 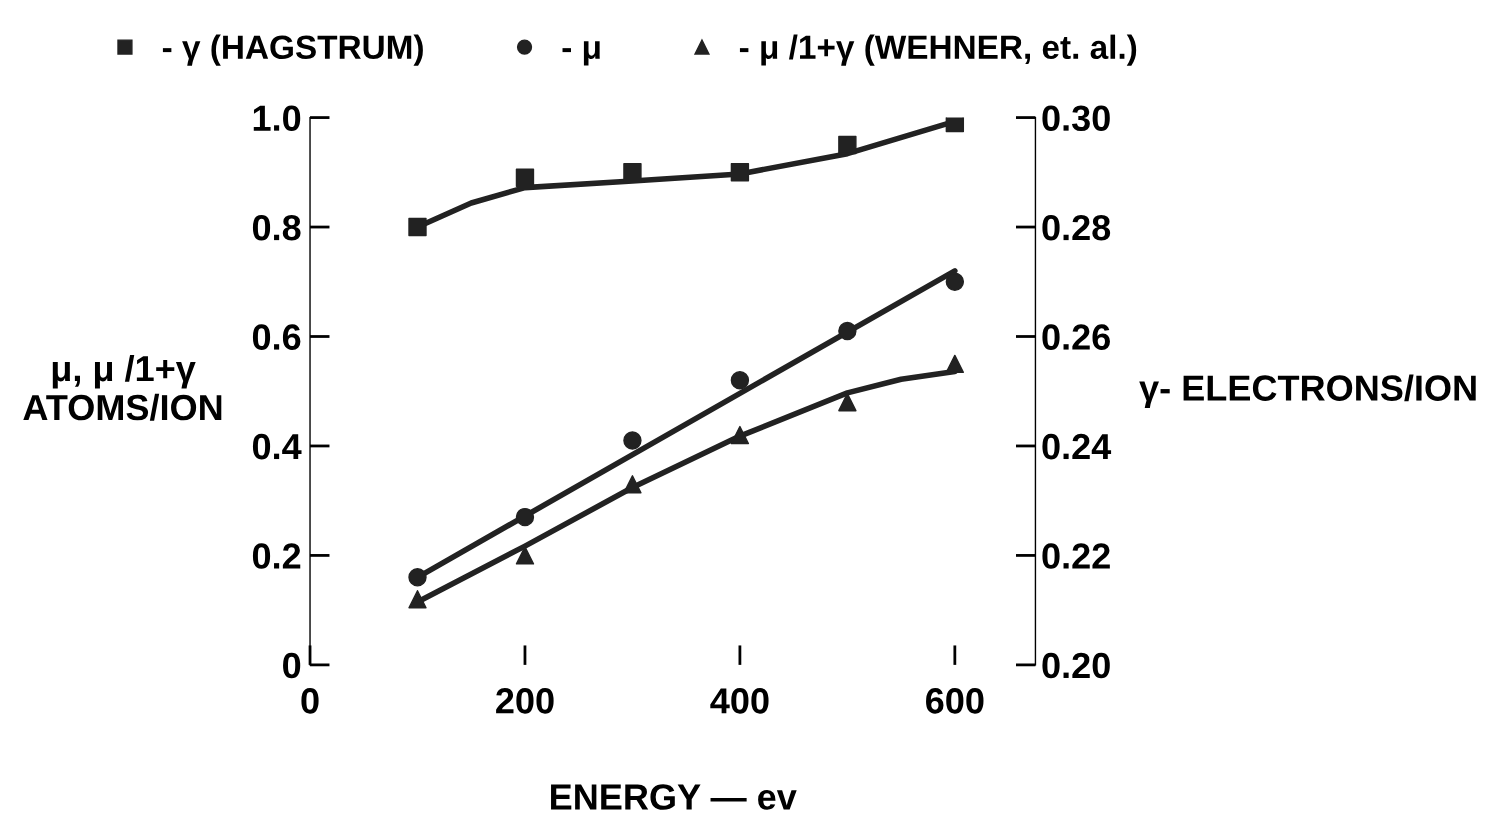 I want to click on legend-label: - γ (HAGSTRUM), so click(x=292, y=50).